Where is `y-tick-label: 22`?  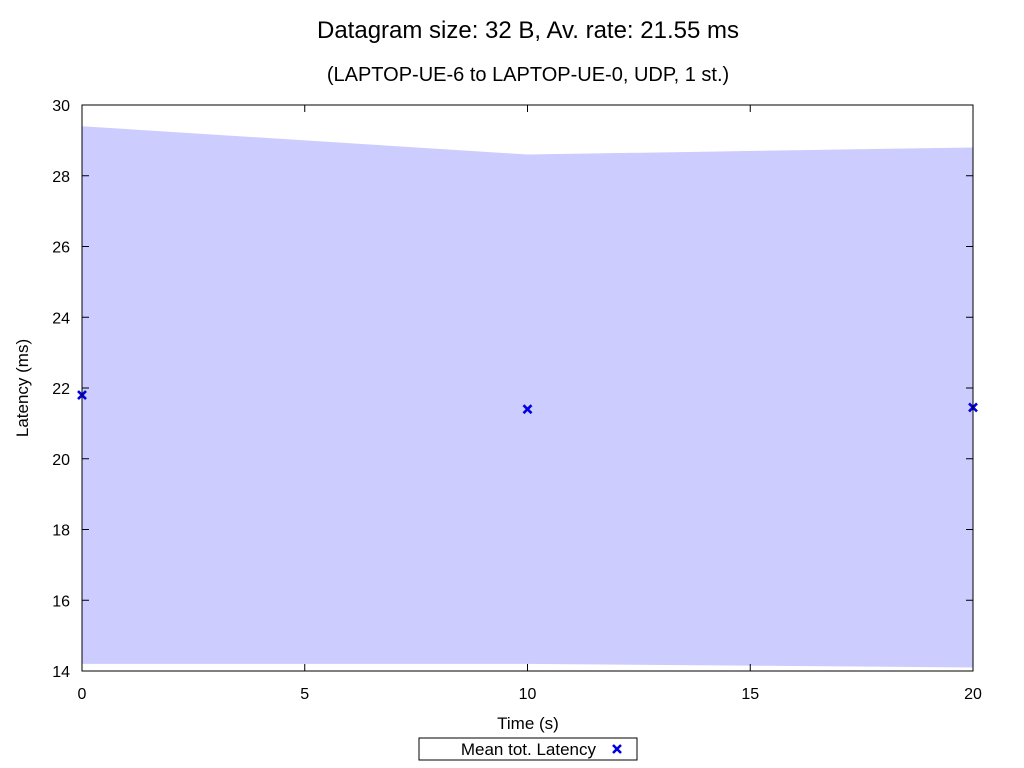 y-tick-label: 22 is located at coordinates (61, 389).